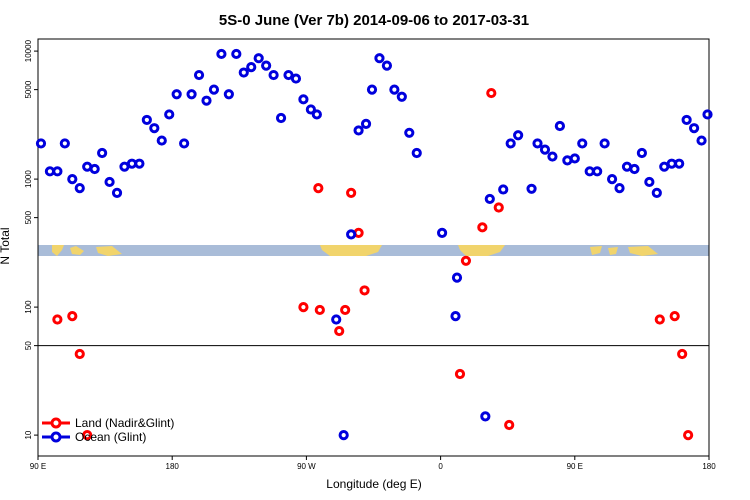 The height and width of the screenshot is (500, 750). Describe the element at coordinates (28, 434) in the screenshot. I see `y-tick-label: 10` at that location.